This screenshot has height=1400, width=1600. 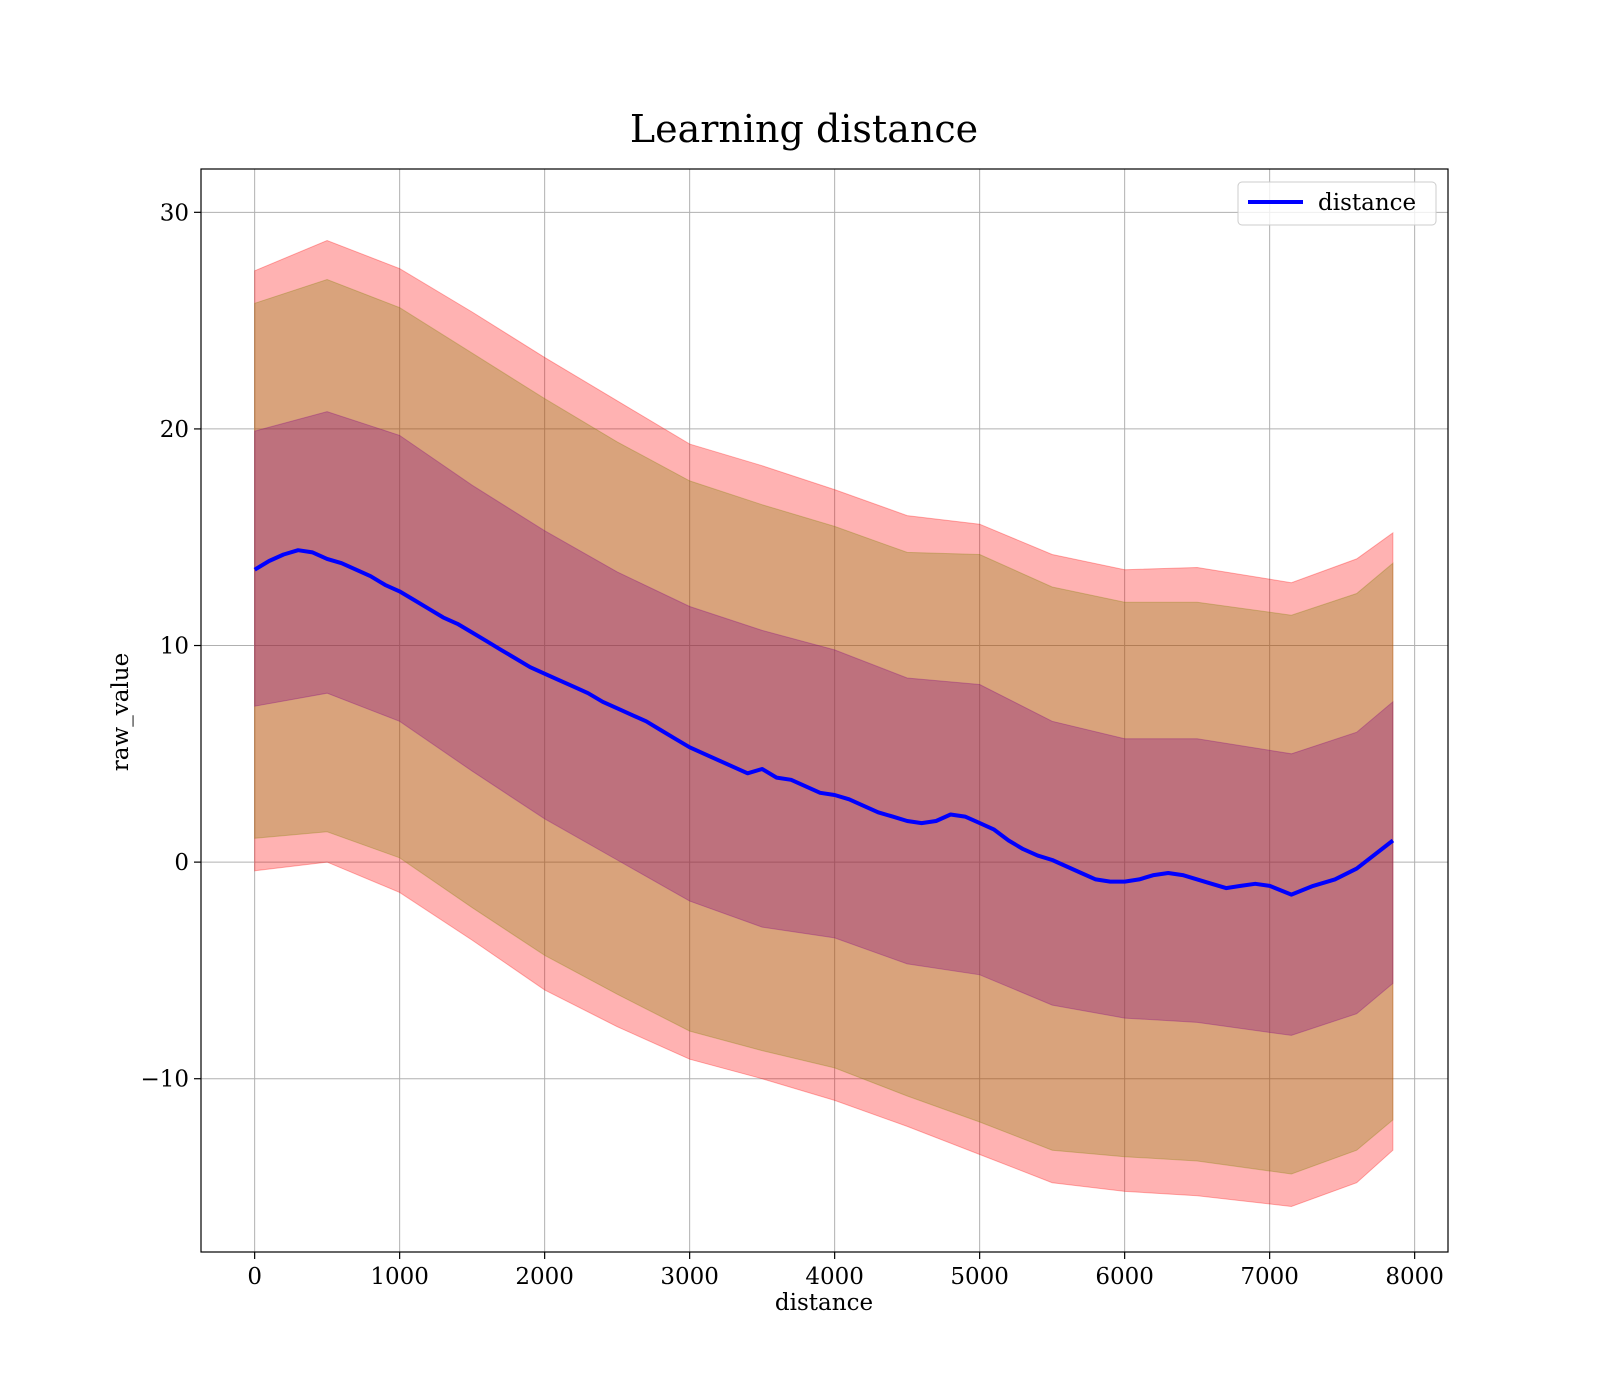 I want to click on y-tick-label: 0, so click(x=181, y=863).